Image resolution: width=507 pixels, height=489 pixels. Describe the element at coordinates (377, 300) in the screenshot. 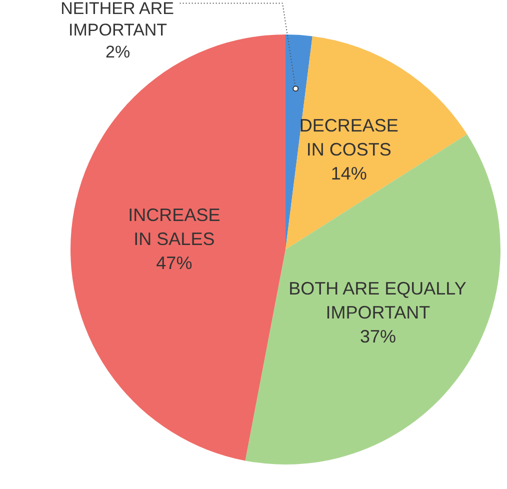

I see `slice-label: BOTH ARE EQUALLY IMPORTANT` at that location.